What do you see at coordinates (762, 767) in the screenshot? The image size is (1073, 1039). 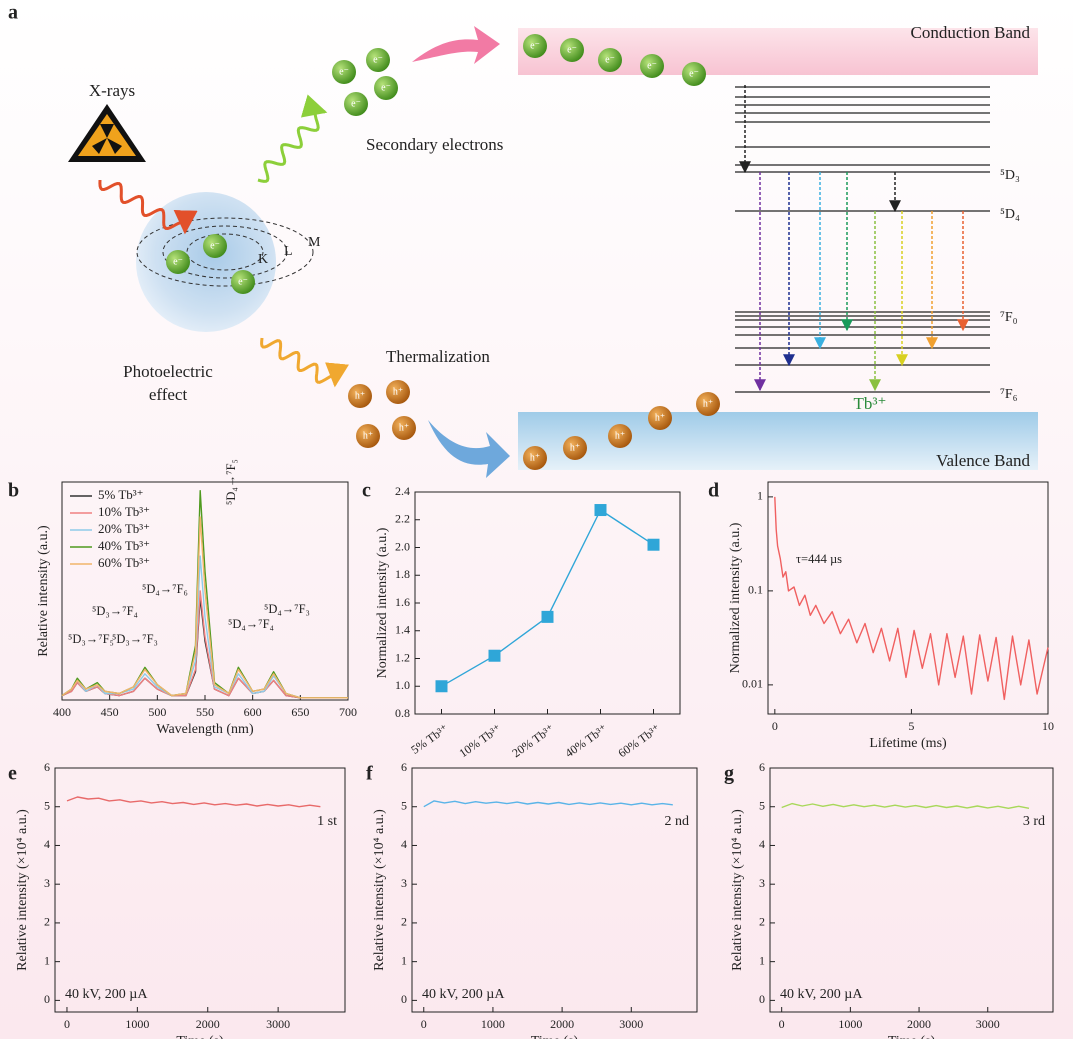 I see `y-tick-label: 6` at bounding box center [762, 767].